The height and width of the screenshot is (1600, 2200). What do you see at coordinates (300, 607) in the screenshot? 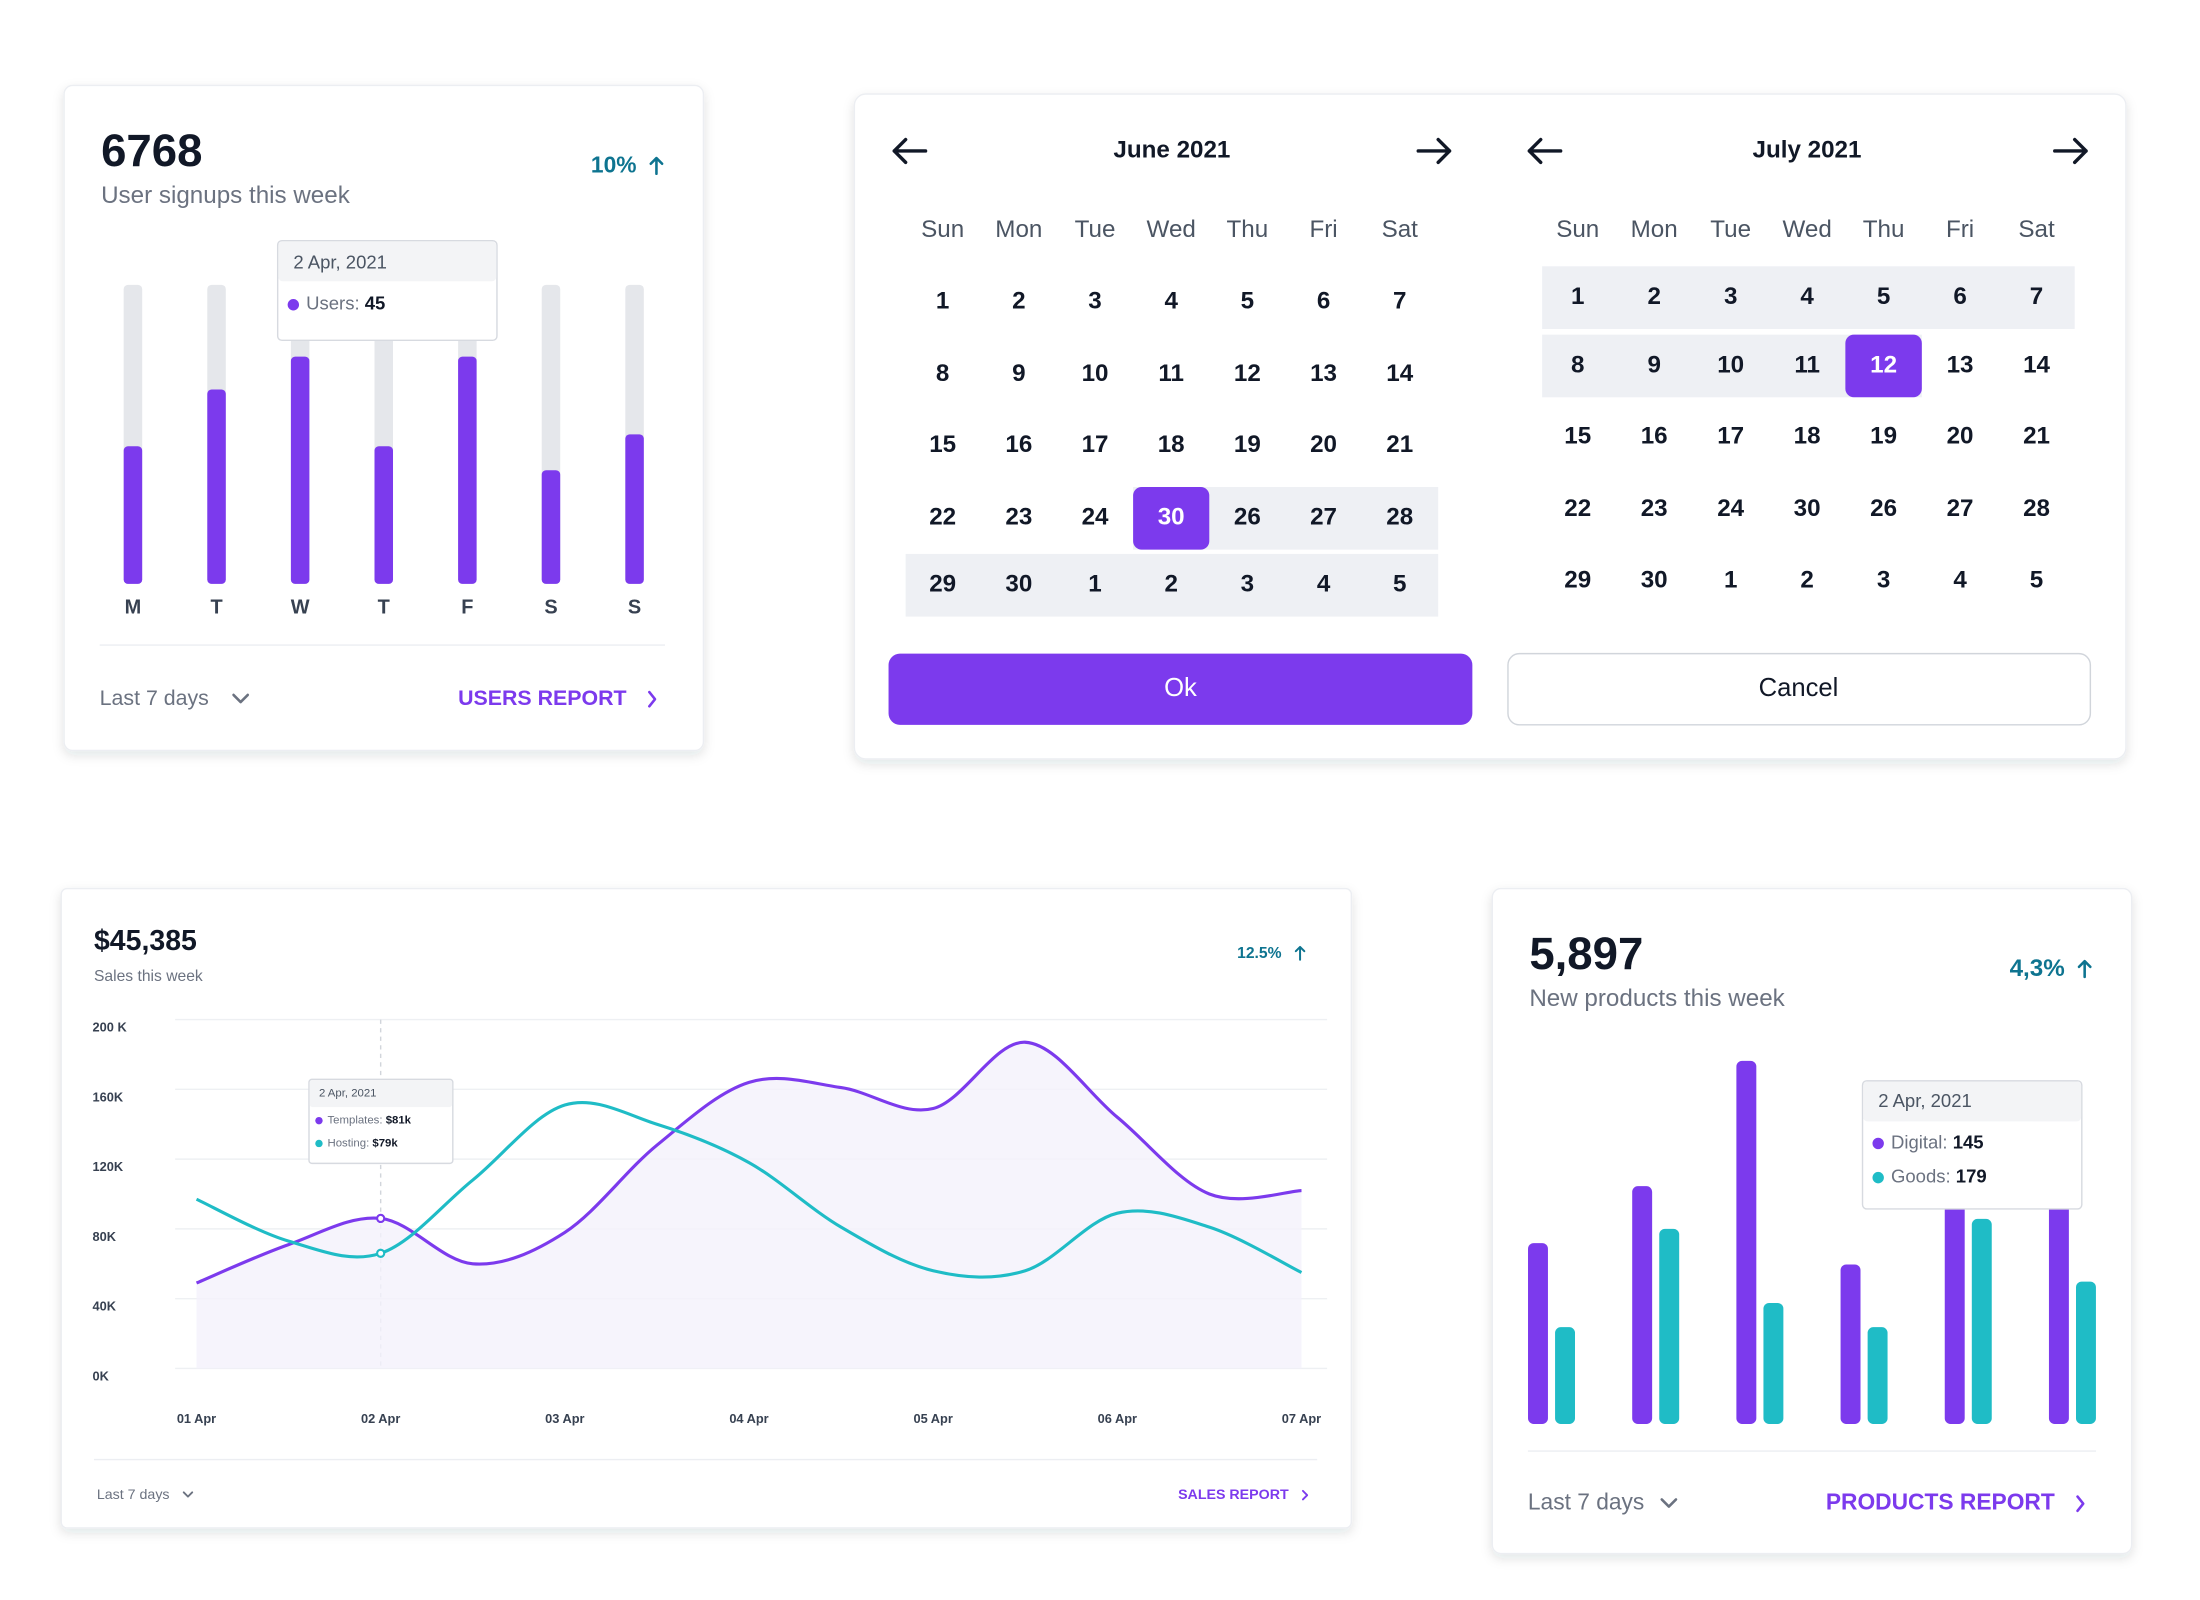
I see `x-tick-label: W` at bounding box center [300, 607].